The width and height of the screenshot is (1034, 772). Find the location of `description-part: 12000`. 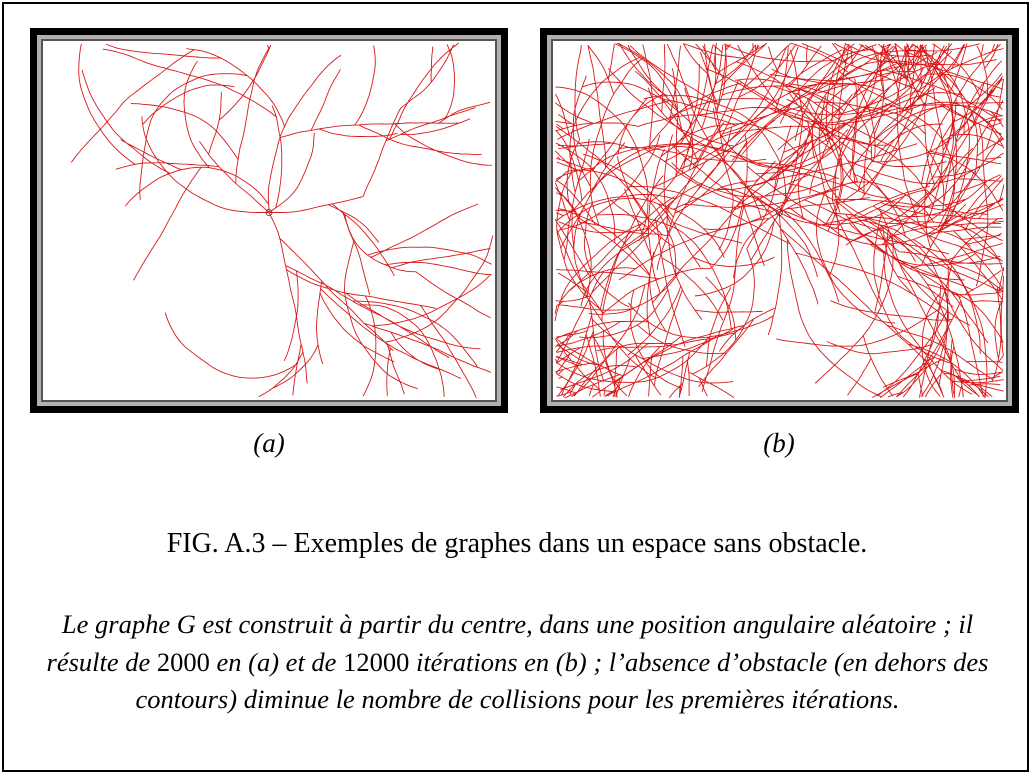

description-part: 12000 is located at coordinates (376, 661).